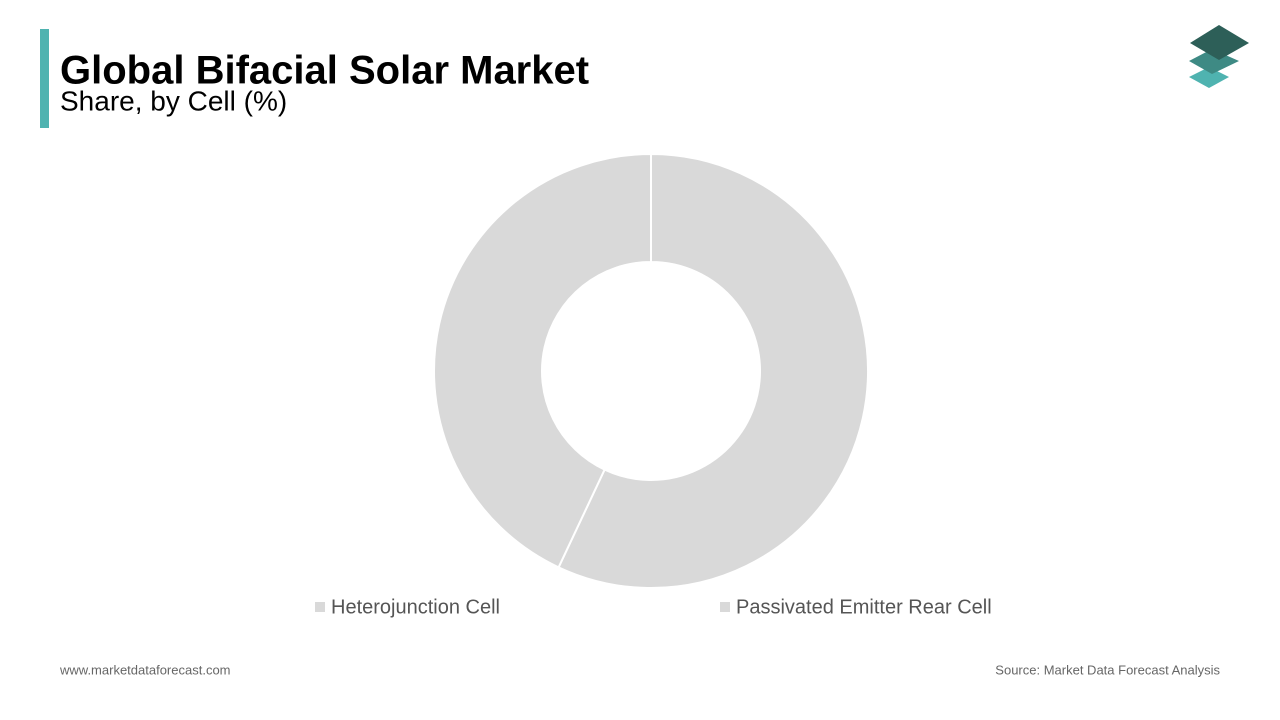 This screenshot has height=720, width=1280. I want to click on chart-title: Global Bifacial Solar Market, so click(324, 71).